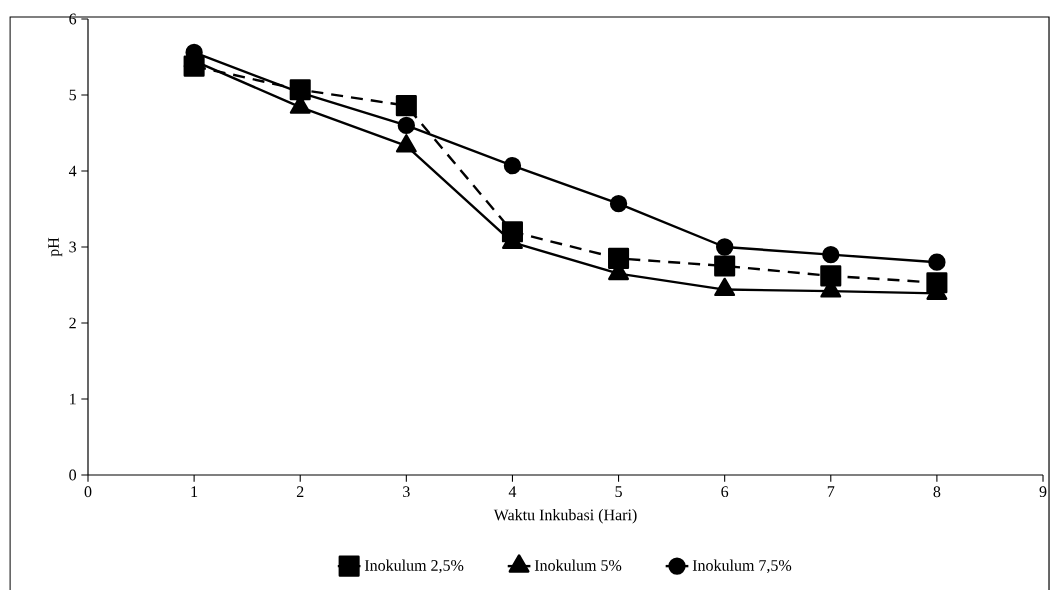  I want to click on y-tick-label: 5, so click(73, 95).